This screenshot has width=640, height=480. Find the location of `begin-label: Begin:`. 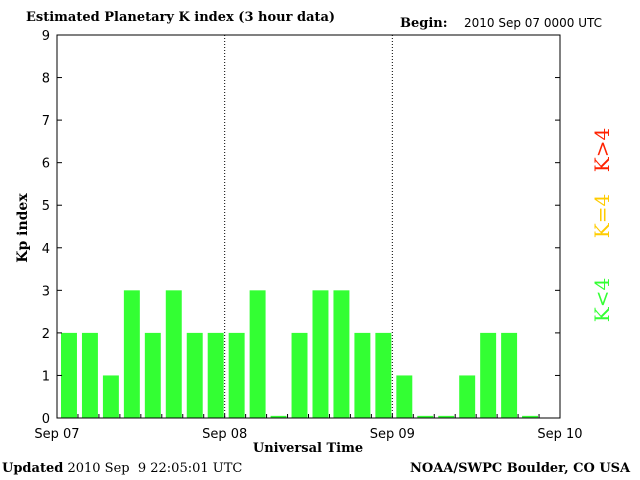

begin-label: Begin: is located at coordinates (424, 23).